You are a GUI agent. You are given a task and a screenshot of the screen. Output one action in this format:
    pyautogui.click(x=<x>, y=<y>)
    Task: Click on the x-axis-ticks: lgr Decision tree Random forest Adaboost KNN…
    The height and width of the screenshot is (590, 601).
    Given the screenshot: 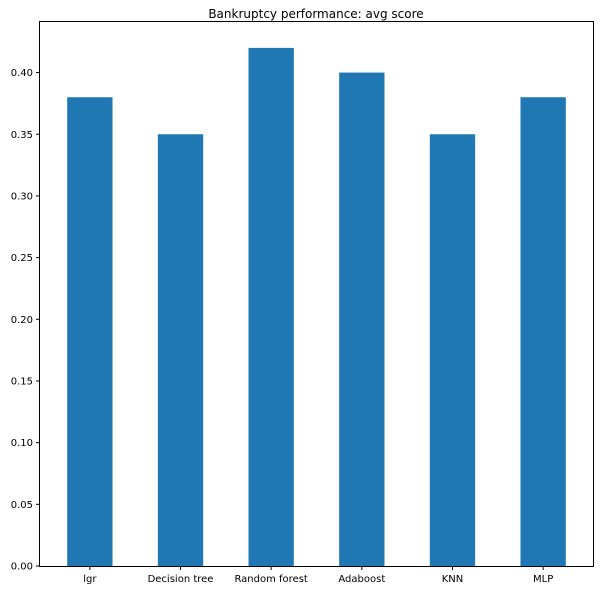 What is the action you would take?
    pyautogui.click(x=318, y=575)
    